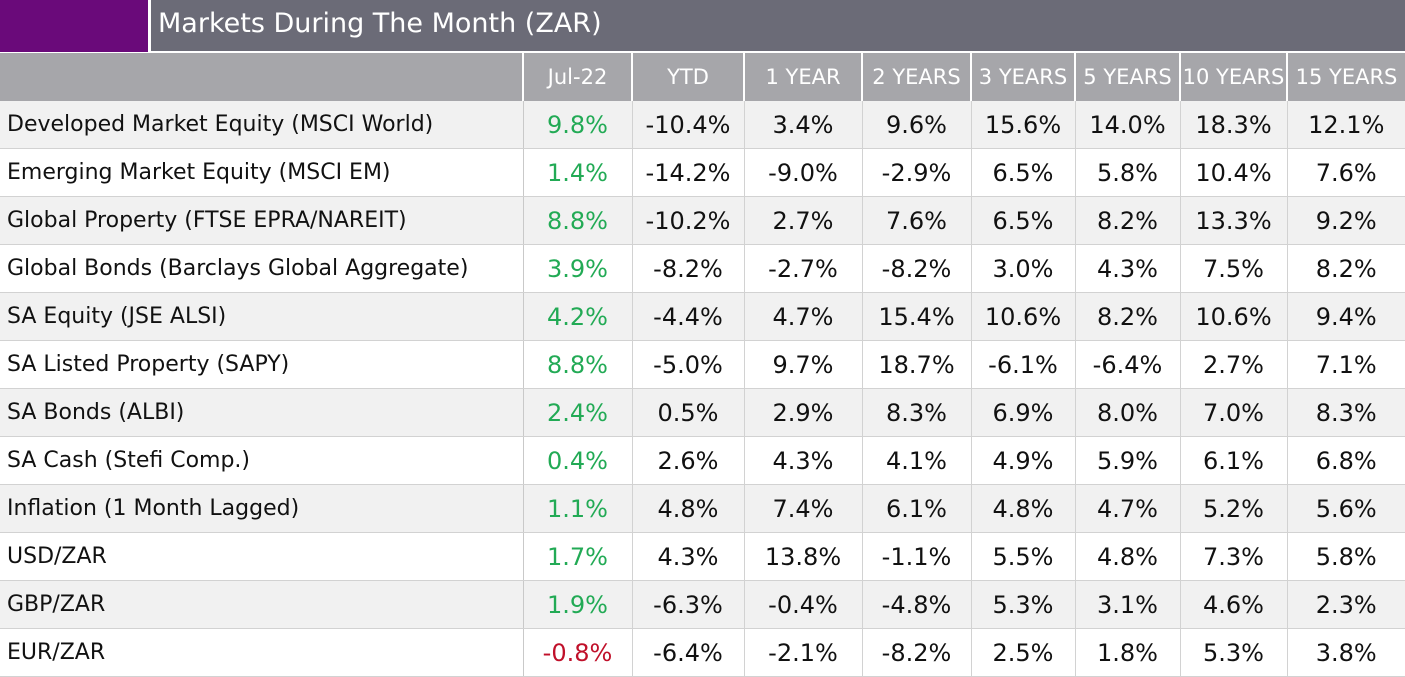 Image resolution: width=1405 pixels, height=677 pixels. Describe the element at coordinates (577, 460) in the screenshot. I see `month-return-cell: 0.4%` at that location.